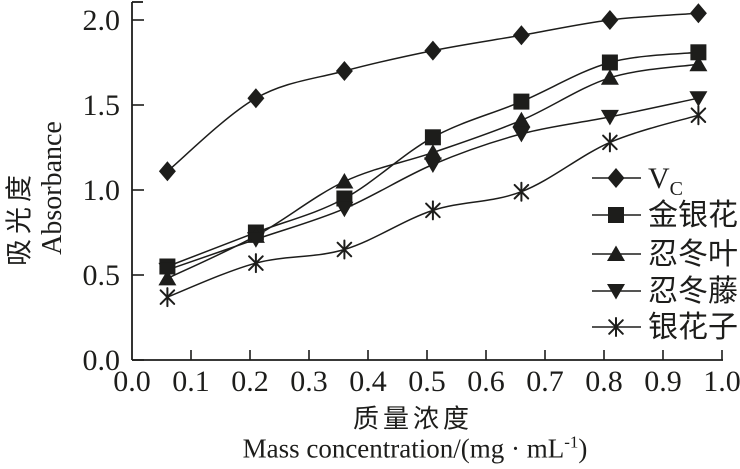 The height and width of the screenshot is (469, 740). What do you see at coordinates (545, 381) in the screenshot?
I see `x-tick-label: 0.7` at bounding box center [545, 381].